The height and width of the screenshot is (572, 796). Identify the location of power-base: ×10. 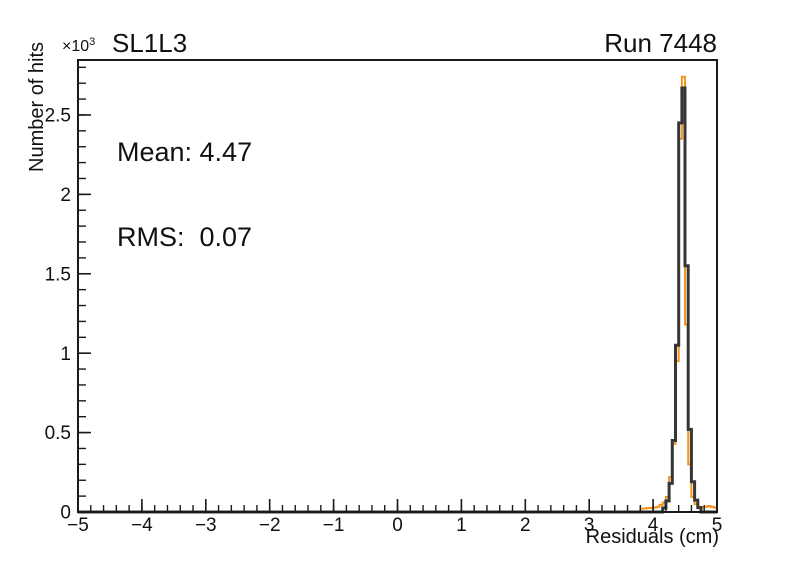
(76, 46).